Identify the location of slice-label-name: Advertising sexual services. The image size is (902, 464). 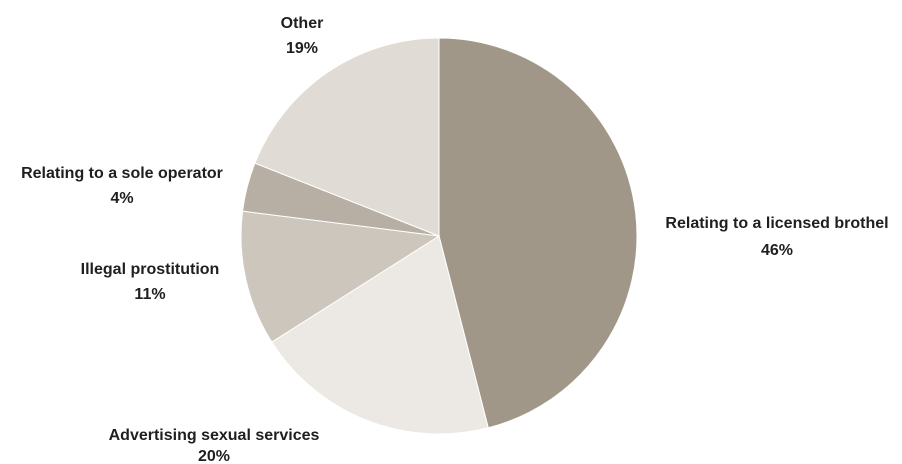
(214, 435).